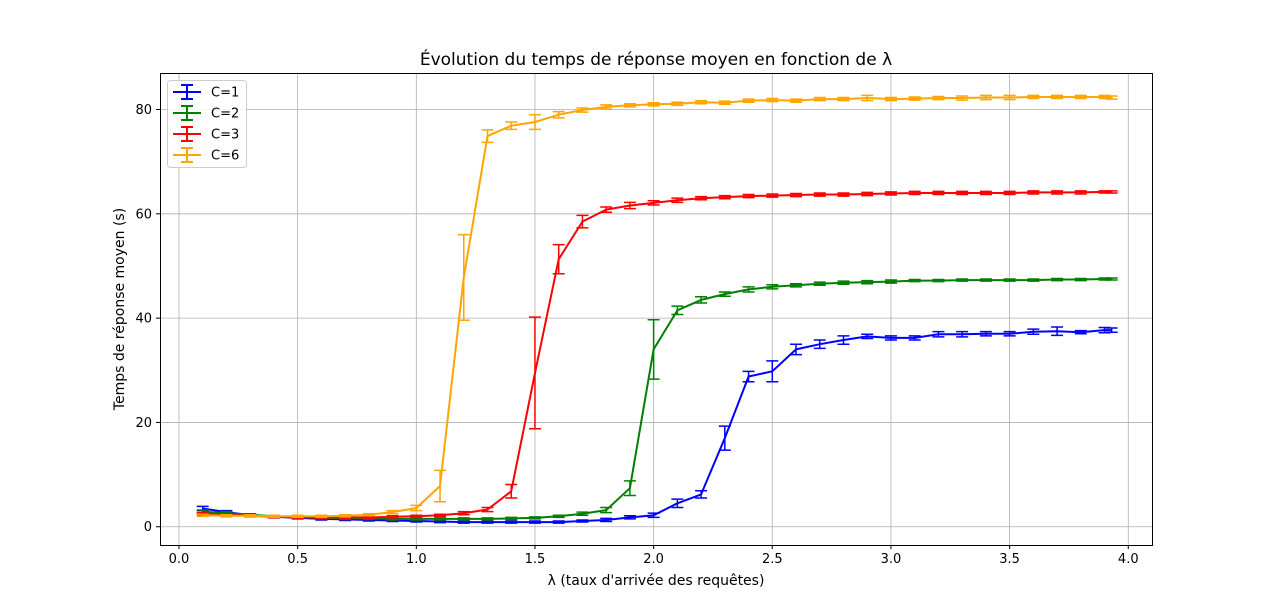  I want to click on x-tick-label: 1.5, so click(535, 559).